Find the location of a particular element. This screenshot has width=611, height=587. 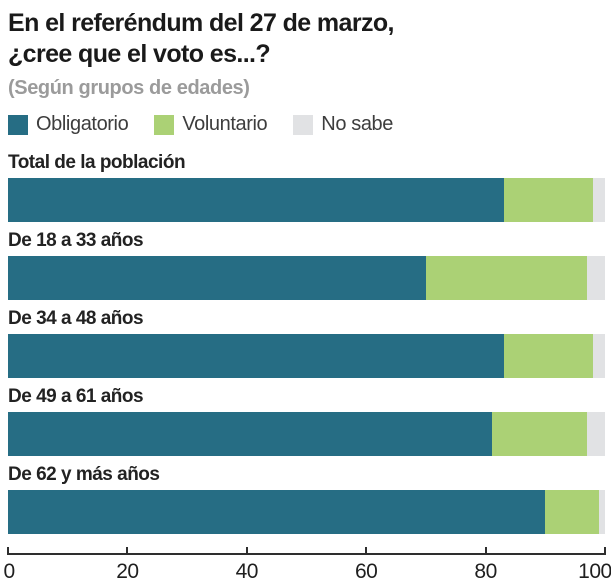

chart-group-de-18-a-33-a-os: De 18 a 33 años is located at coordinates (306, 265).